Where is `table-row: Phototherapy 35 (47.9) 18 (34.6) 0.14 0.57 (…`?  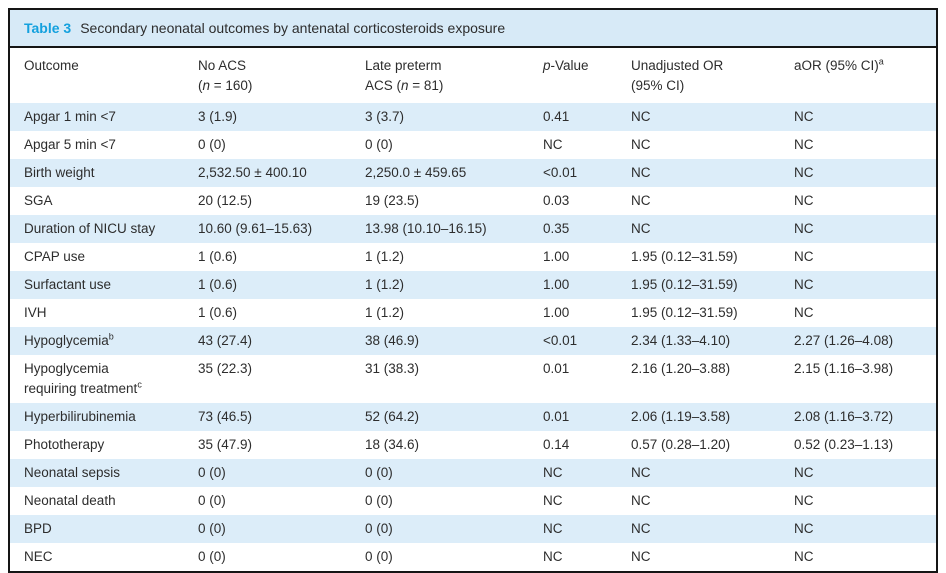 table-row: Phototherapy 35 (47.9) 18 (34.6) 0.14 0.57 (… is located at coordinates (473, 445).